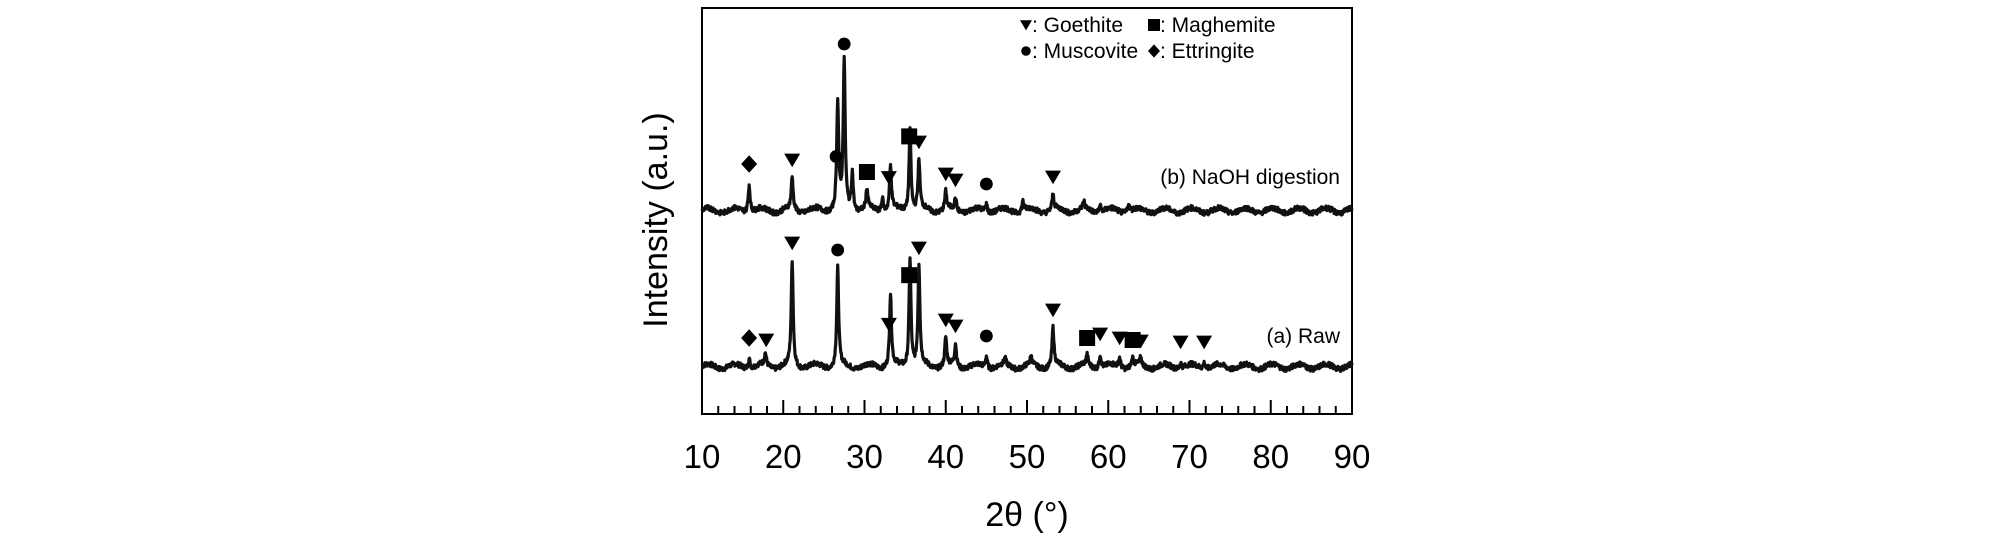 Image resolution: width=2008 pixels, height=540 pixels. What do you see at coordinates (1250, 177) in the screenshot?
I see `series-label: (b) NaOH digestion` at bounding box center [1250, 177].